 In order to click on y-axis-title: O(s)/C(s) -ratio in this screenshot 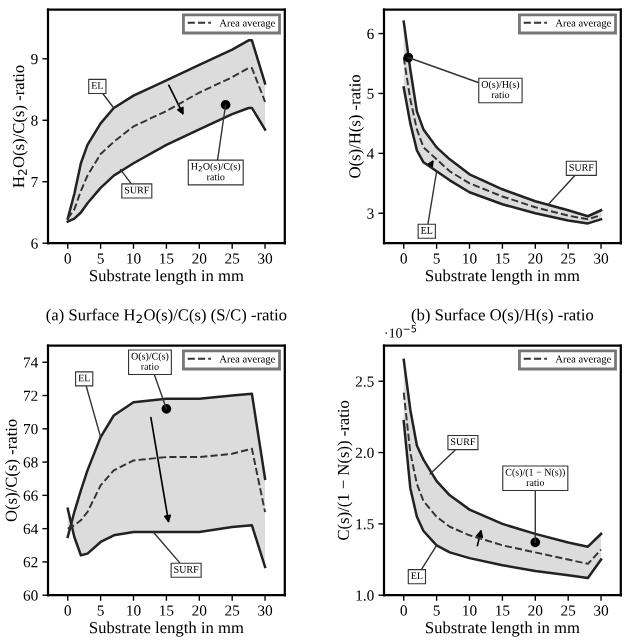, I will do `click(13, 470)`.